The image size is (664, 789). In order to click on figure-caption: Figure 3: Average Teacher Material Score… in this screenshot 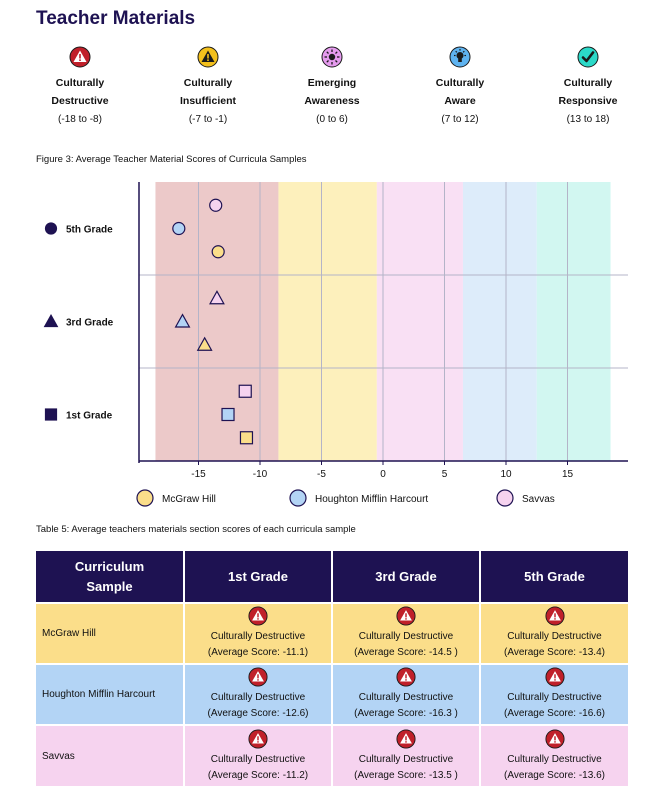, I will do `click(171, 159)`.